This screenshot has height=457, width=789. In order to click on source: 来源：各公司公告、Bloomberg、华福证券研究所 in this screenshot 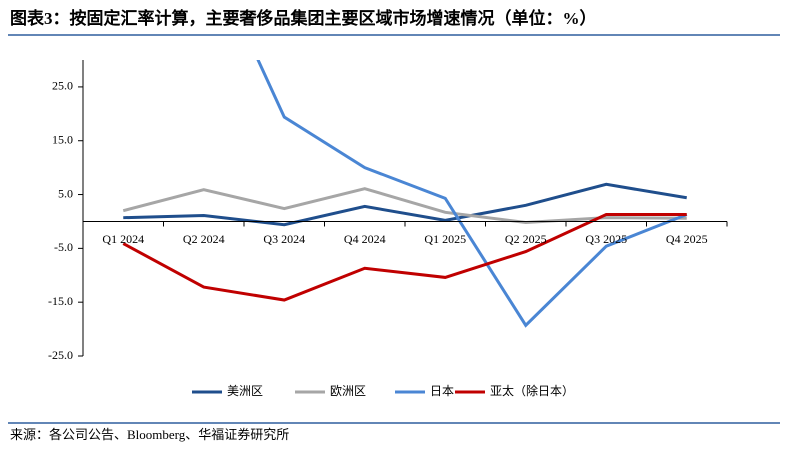, I will do `click(149, 434)`.